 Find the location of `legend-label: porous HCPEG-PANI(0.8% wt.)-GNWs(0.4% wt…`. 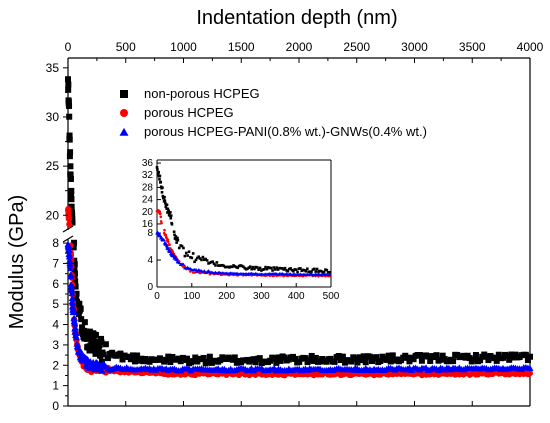

legend-label: porous HCPEG-PANI(0.8% wt.)-GNWs(0.4% wt… is located at coordinates (285, 131).